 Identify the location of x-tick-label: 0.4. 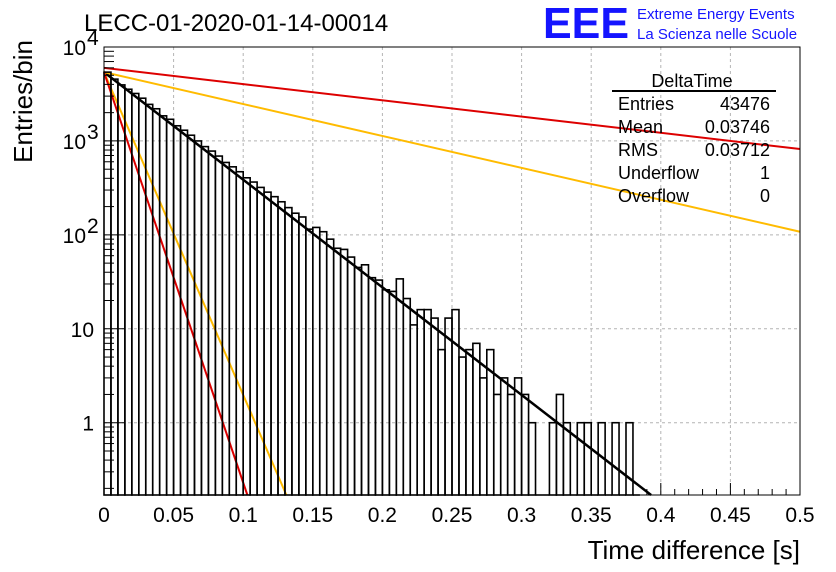
(661, 515).